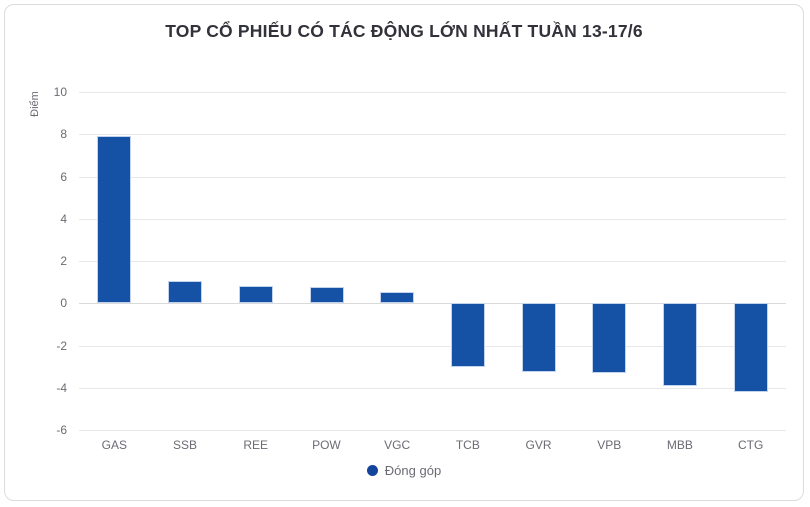  Describe the element at coordinates (326, 295) in the screenshot. I see `bar-POW` at that location.